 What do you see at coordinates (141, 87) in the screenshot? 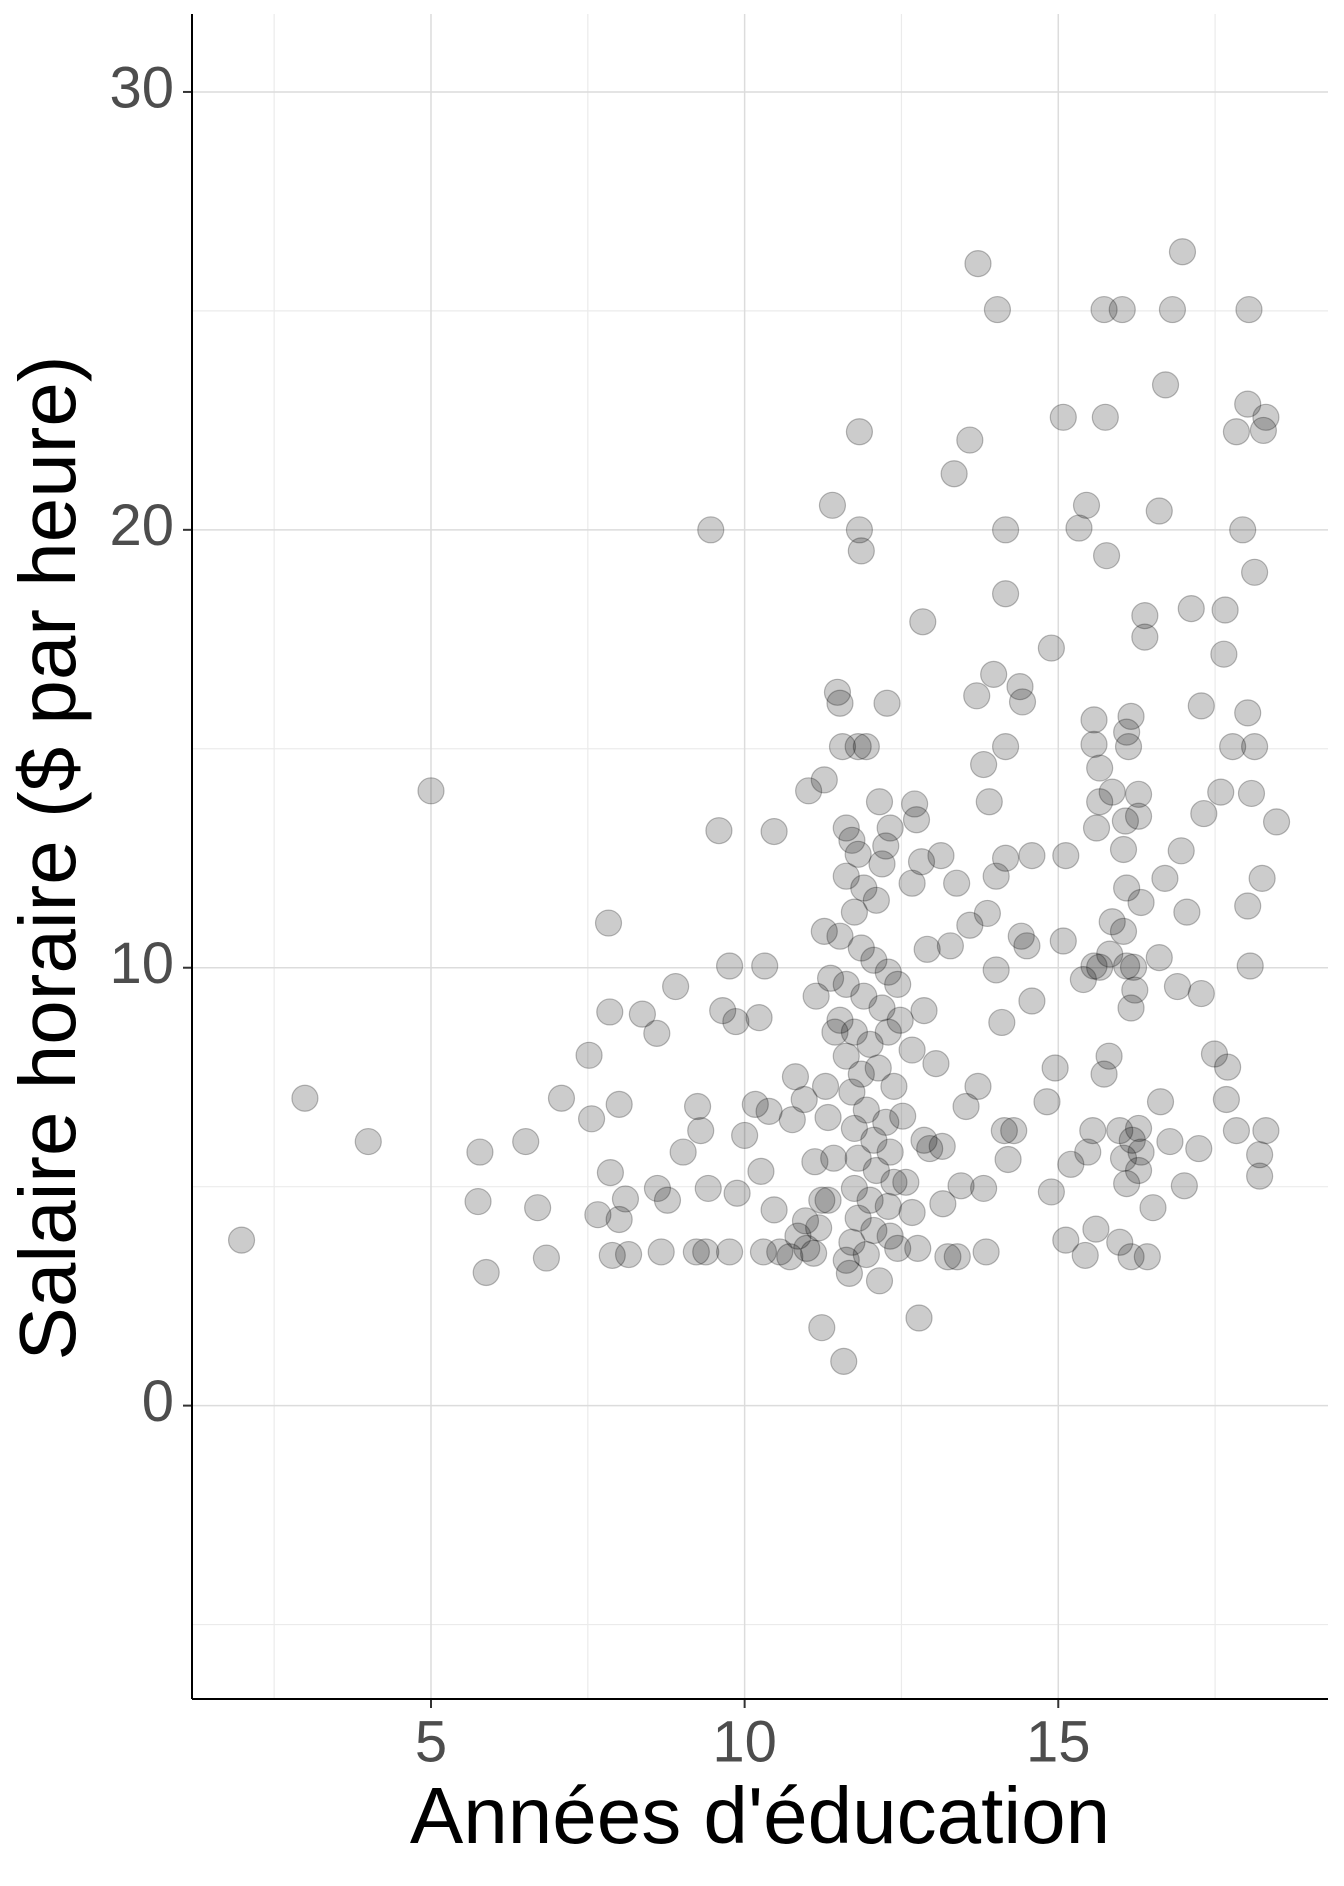
I see `y-tick-label: 30` at bounding box center [141, 87].